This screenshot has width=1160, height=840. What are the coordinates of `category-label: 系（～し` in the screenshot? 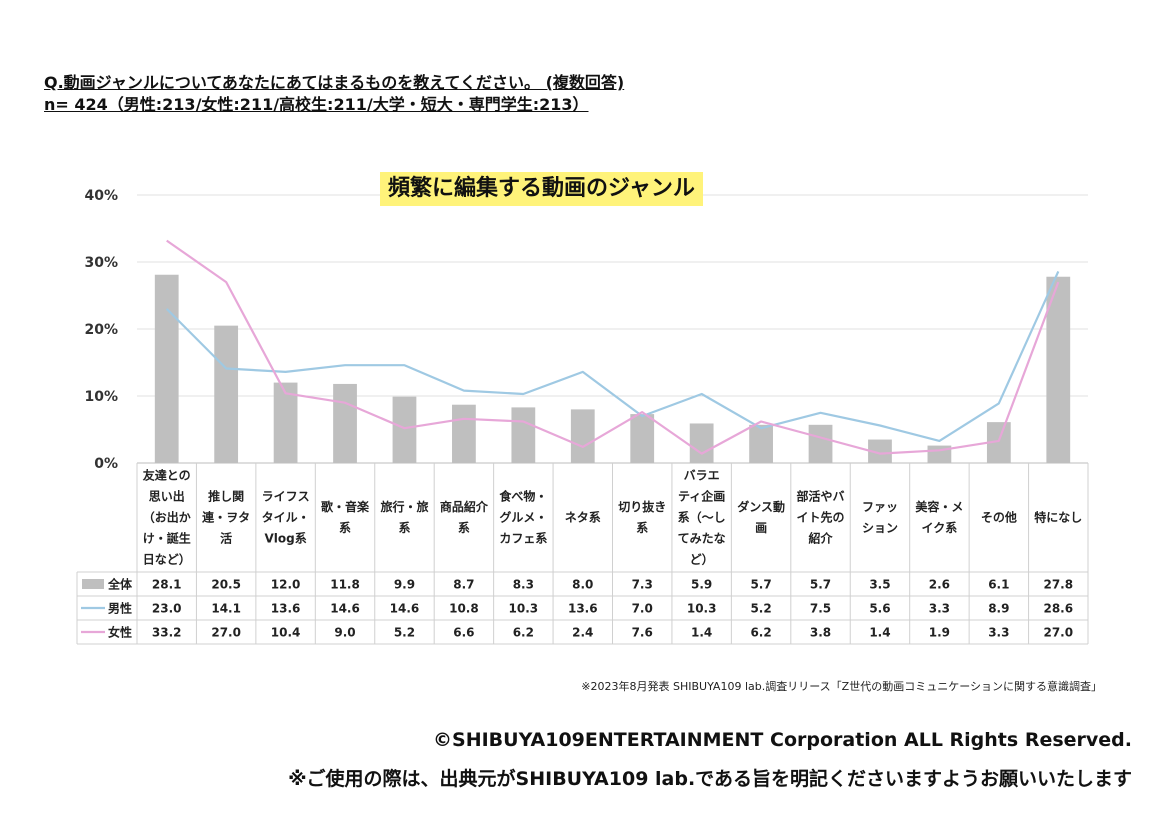 It's located at (702, 517).